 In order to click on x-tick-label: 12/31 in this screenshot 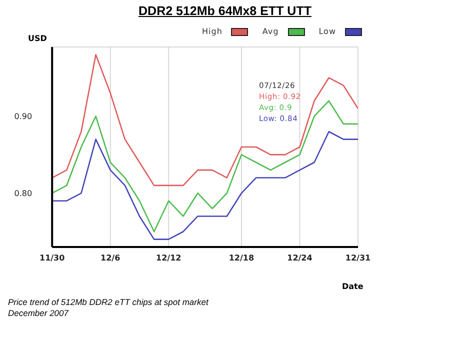, I will do `click(358, 258)`.